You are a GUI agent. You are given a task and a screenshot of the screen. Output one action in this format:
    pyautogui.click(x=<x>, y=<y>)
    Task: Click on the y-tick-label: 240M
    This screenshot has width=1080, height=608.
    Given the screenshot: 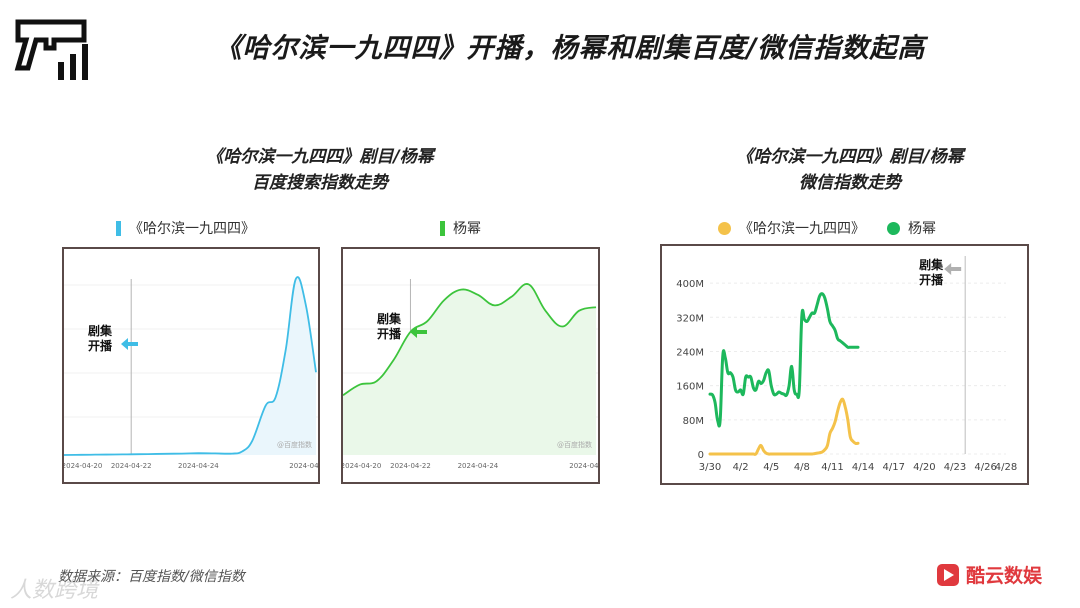 What is the action you would take?
    pyautogui.click(x=690, y=352)
    